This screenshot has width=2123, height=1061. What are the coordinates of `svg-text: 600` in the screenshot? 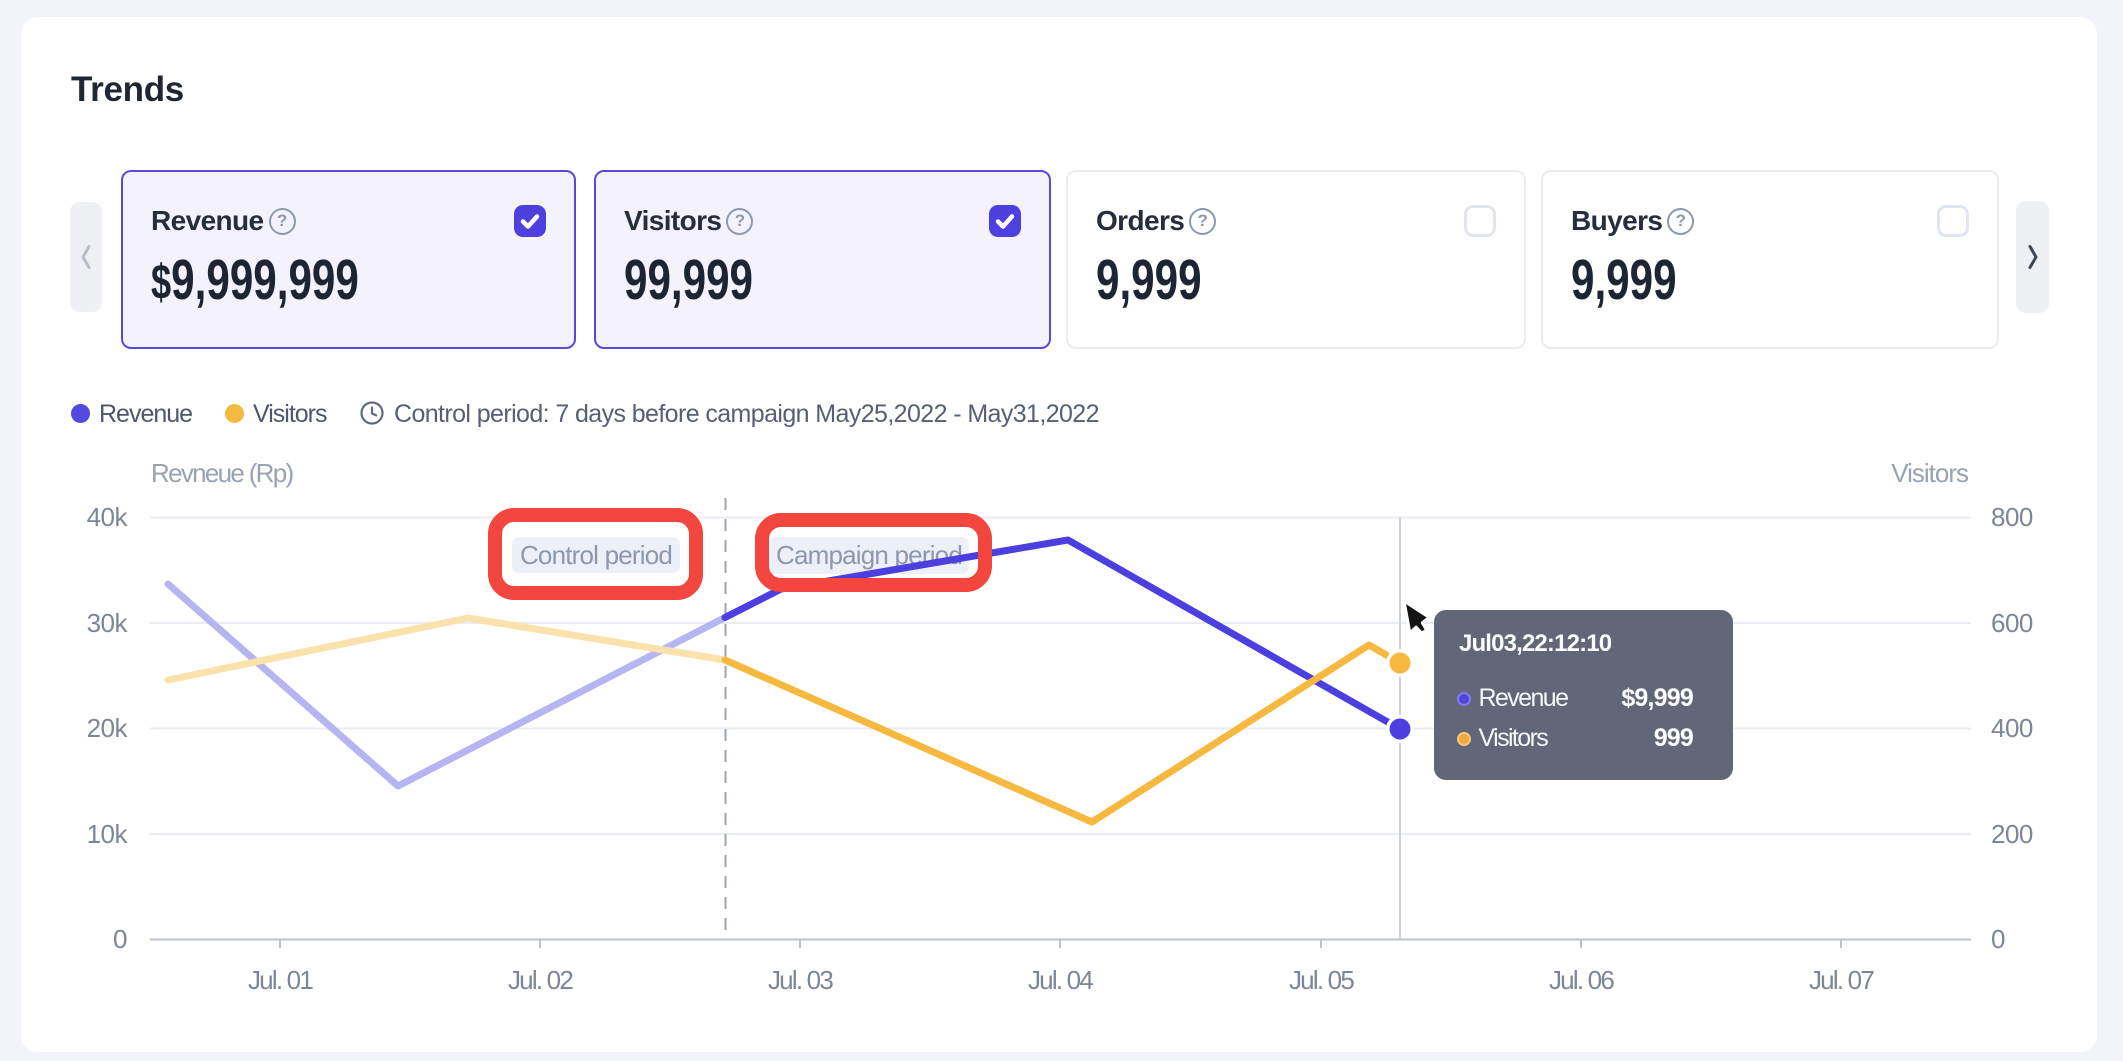 It's located at (2012, 623).